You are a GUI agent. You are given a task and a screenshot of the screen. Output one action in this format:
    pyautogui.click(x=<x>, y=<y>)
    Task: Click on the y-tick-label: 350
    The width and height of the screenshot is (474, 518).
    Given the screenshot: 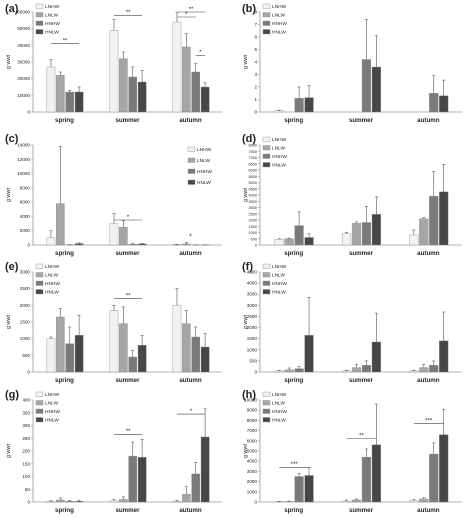 What is the action you would take?
    pyautogui.click(x=26, y=412)
    